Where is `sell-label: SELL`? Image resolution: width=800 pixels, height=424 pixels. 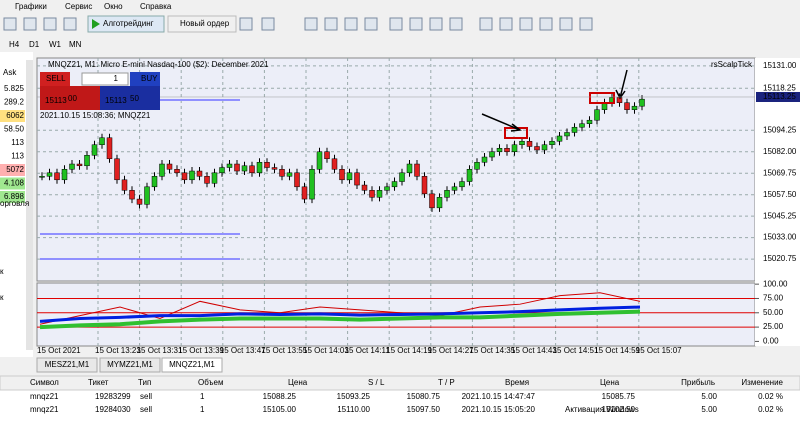 sell-label: SELL is located at coordinates (56, 78).